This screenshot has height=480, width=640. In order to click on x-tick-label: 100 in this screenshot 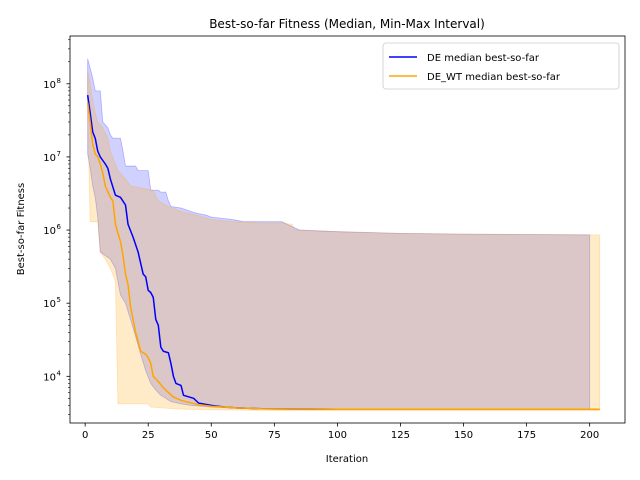, I will do `click(337, 435)`.